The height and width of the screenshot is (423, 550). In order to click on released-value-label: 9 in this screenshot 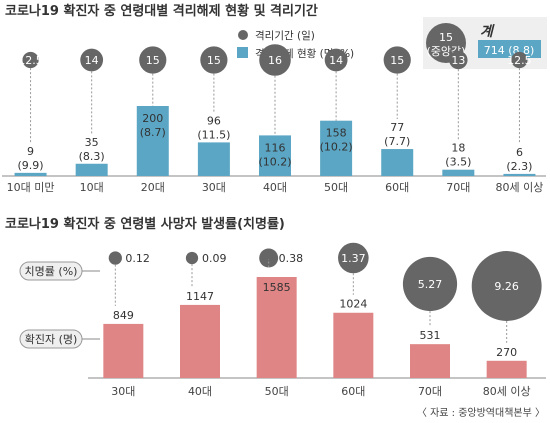, I will do `click(30, 151)`.